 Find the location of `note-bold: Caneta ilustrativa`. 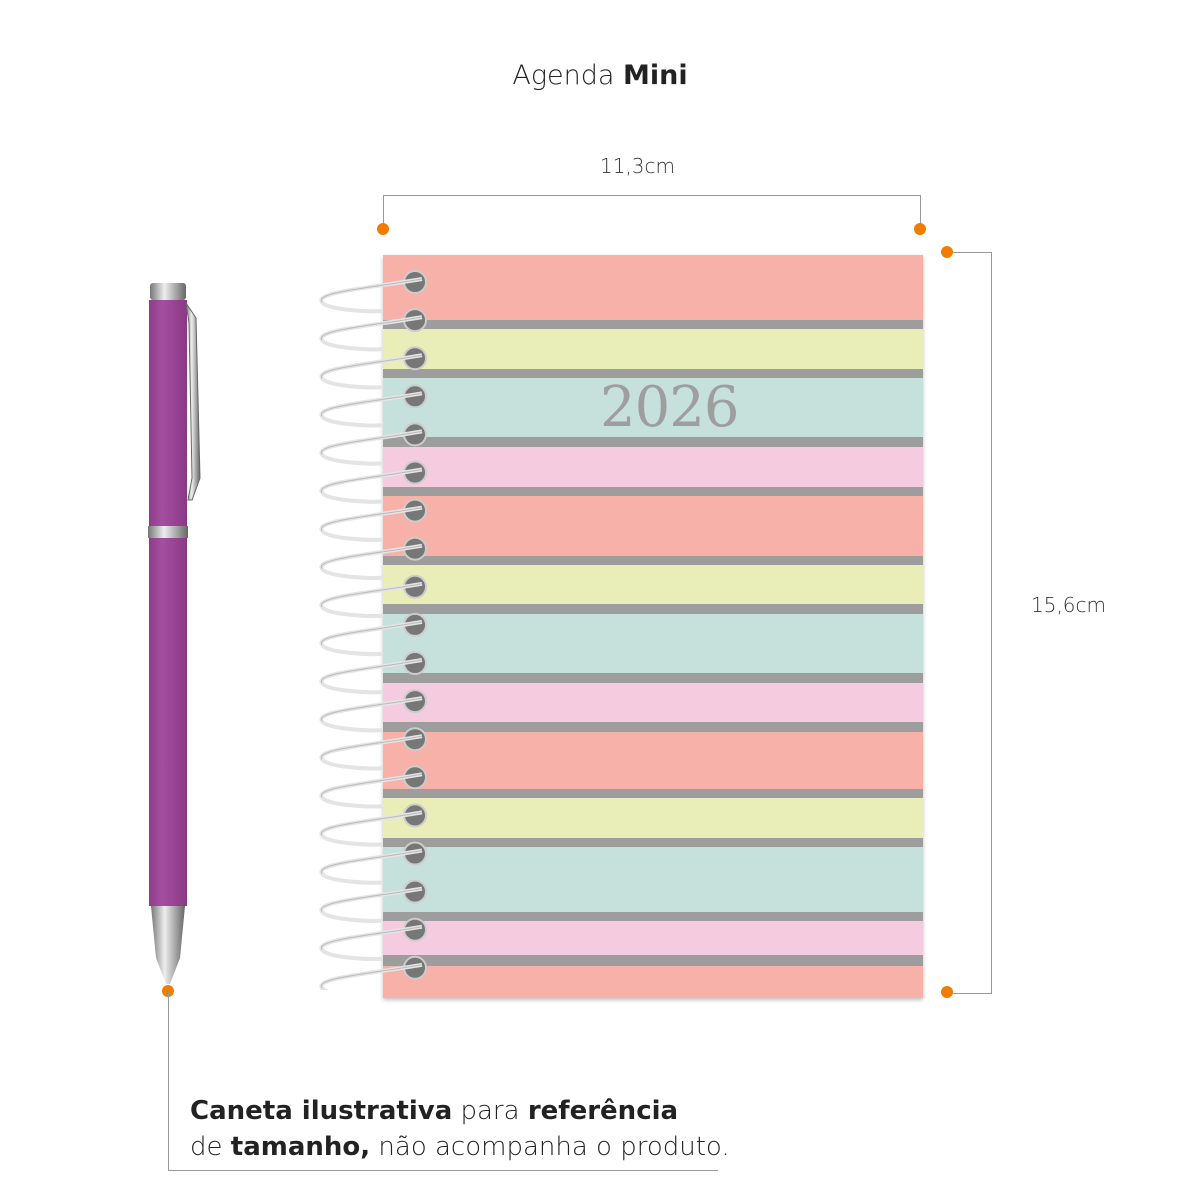

note-bold: Caneta ilustrativa is located at coordinates (321, 1111).